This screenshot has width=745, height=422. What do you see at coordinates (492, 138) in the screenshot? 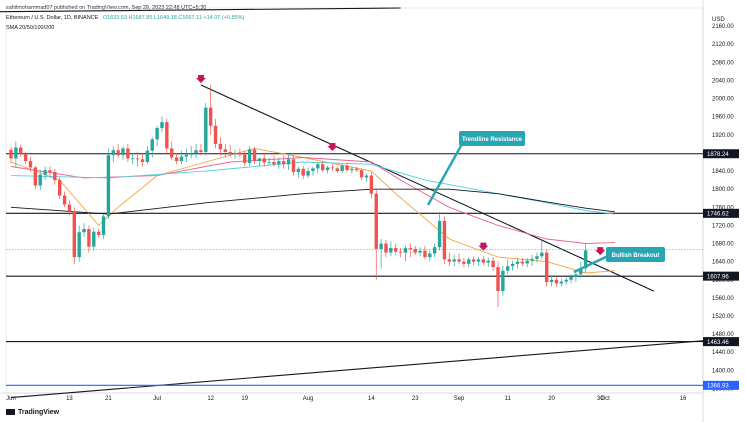
I see `callout-box` at bounding box center [492, 138].